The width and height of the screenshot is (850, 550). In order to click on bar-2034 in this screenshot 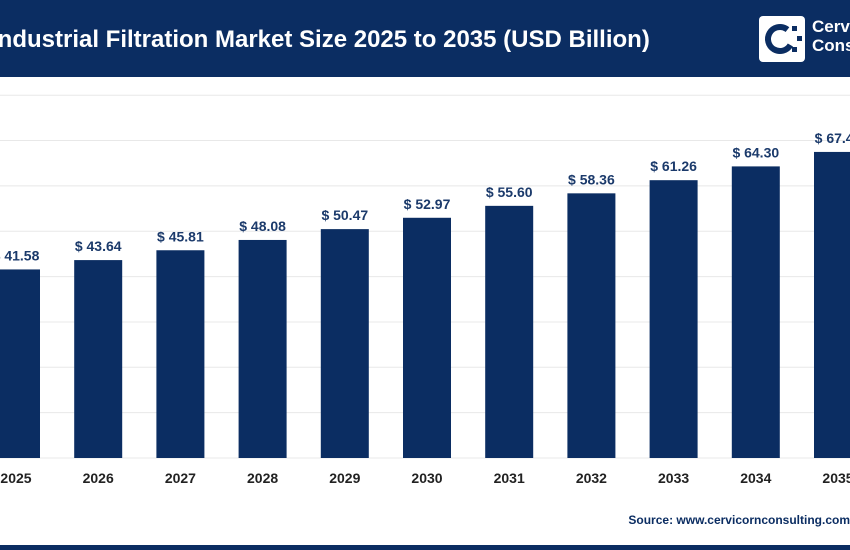, I will do `click(755, 312)`.